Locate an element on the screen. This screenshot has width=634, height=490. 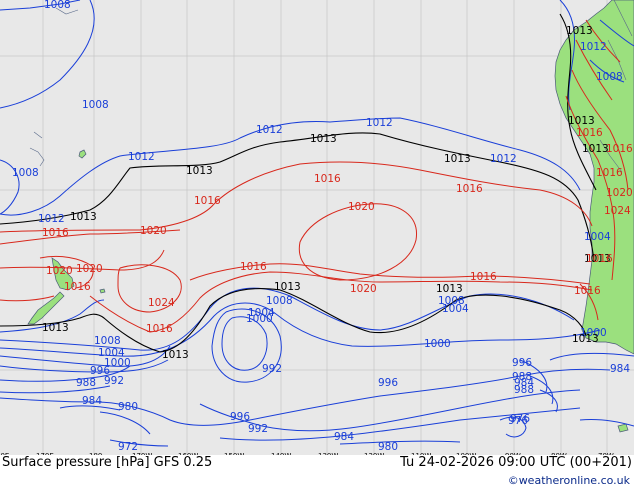
map-title: Surface pressure [hPa] GFS 0.25 is located at coordinates (107, 462).